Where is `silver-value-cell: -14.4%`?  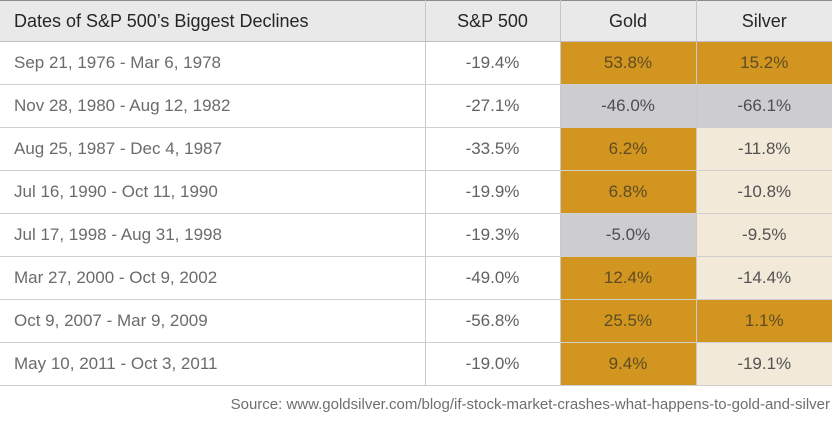 silver-value-cell: -14.4% is located at coordinates (763, 278).